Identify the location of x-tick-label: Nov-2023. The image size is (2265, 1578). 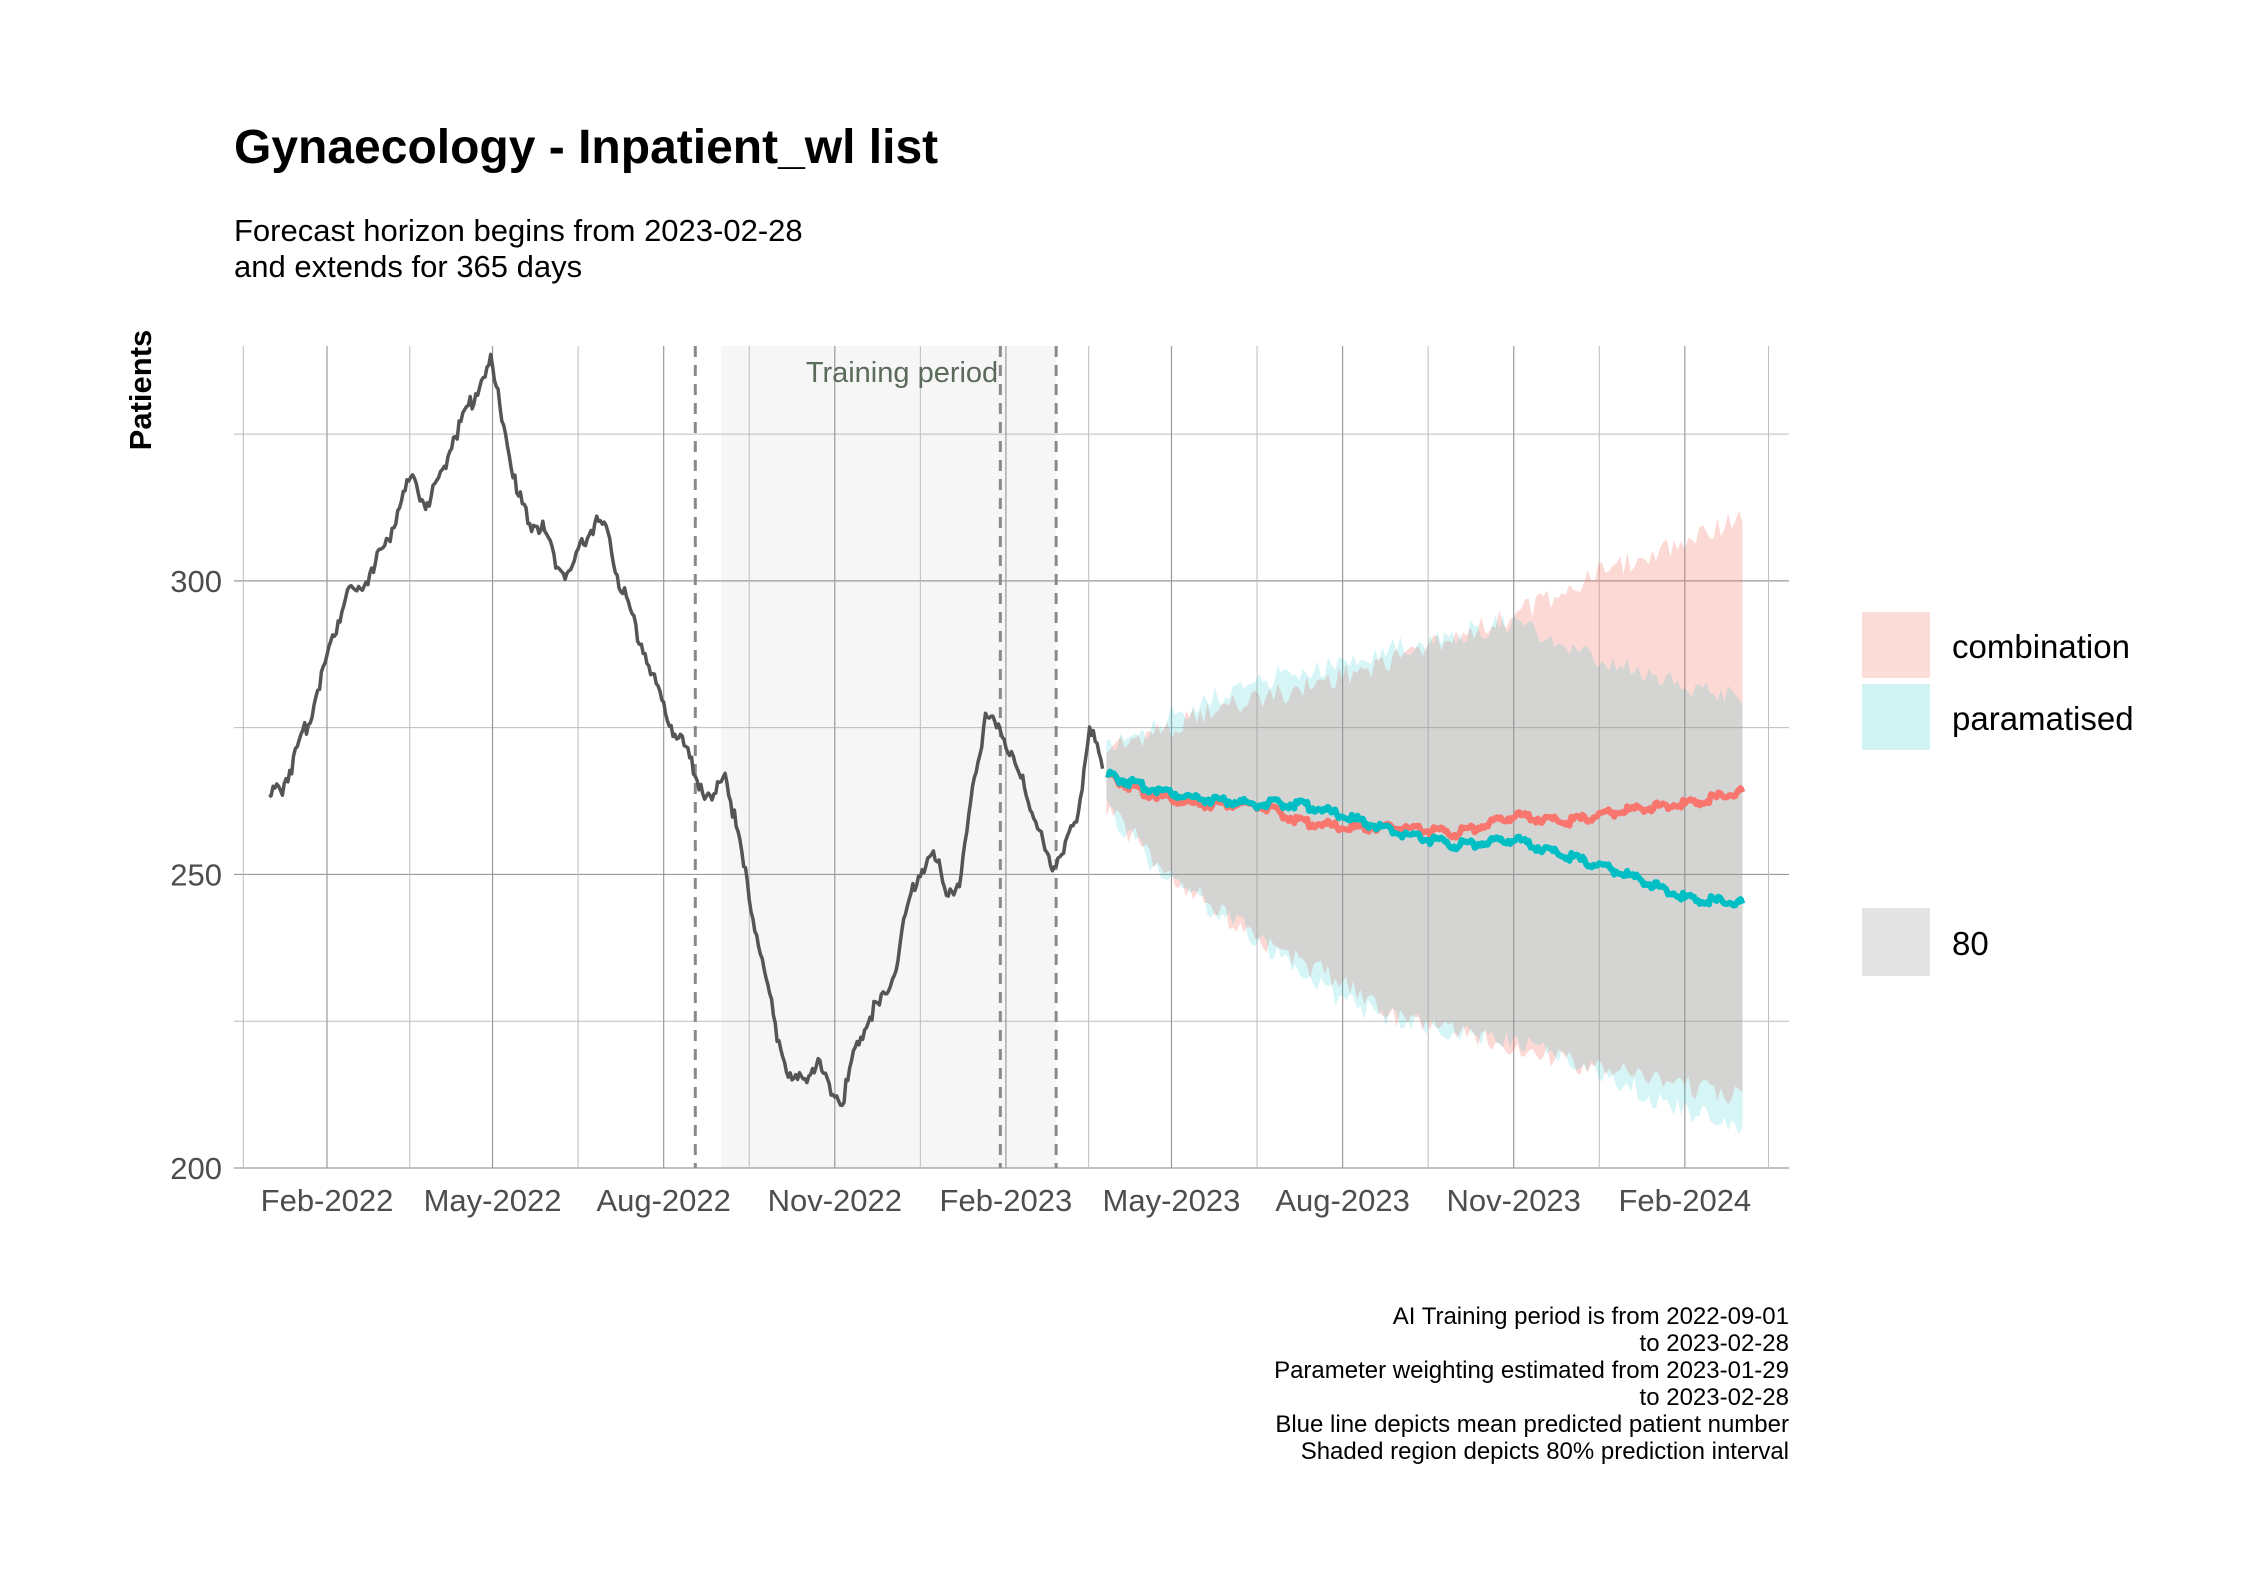
(1514, 1200).